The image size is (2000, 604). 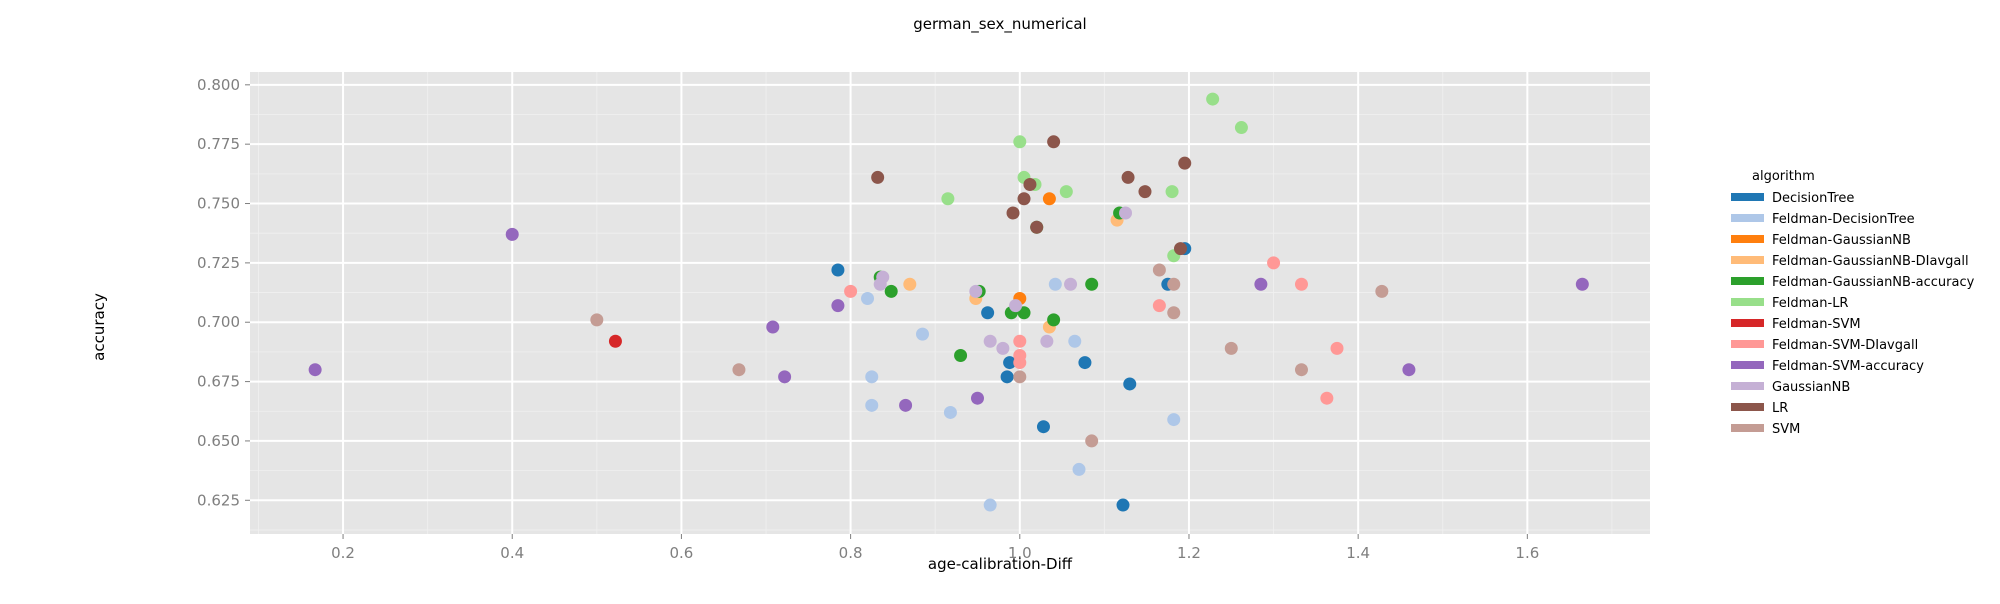 I want to click on legend-label: Feldman-GaussianNB-accuracy, so click(x=1873, y=282).